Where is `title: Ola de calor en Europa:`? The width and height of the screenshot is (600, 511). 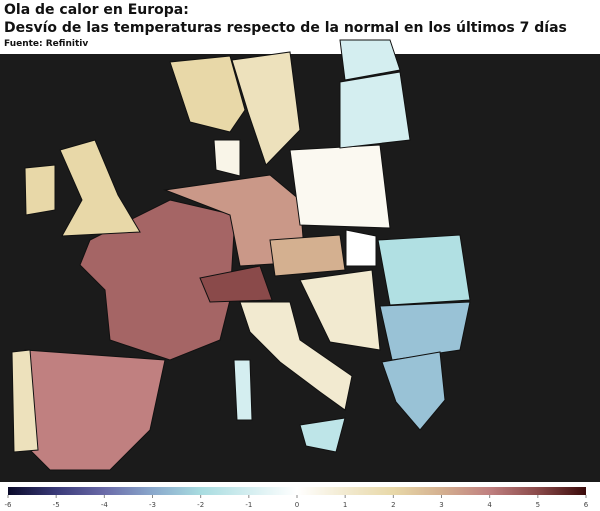 title: Ola de calor en Europa: is located at coordinates (96, 10).